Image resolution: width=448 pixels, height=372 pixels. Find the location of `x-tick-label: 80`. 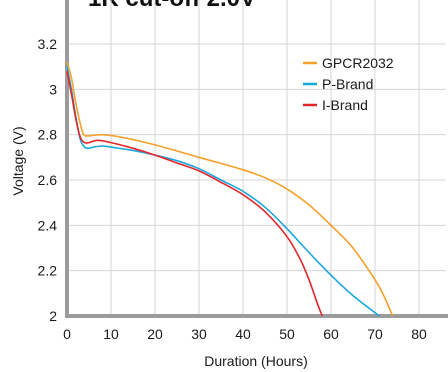

x-tick-label: 80 is located at coordinates (419, 334).